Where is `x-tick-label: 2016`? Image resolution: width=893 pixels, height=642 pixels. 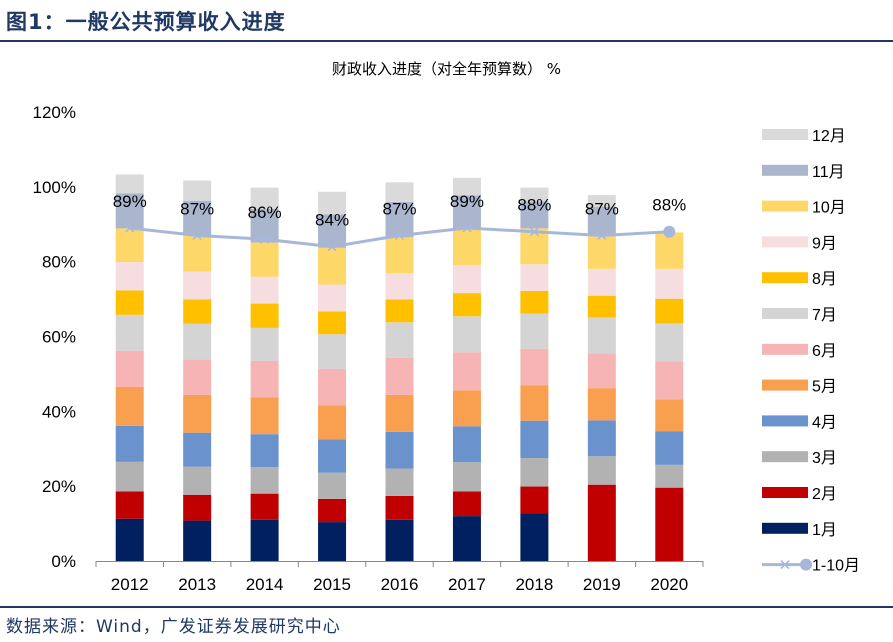 x-tick-label: 2016 is located at coordinates (400, 584).